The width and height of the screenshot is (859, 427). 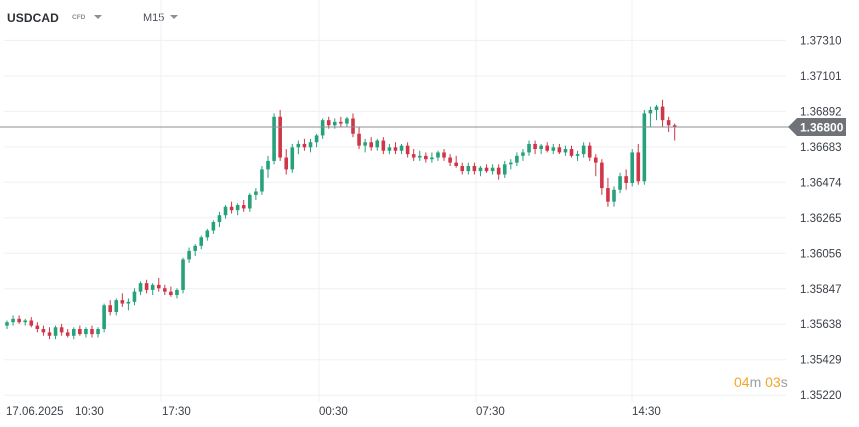 What do you see at coordinates (33, 18) in the screenshot?
I see `symbol-label: USDCAD` at bounding box center [33, 18].